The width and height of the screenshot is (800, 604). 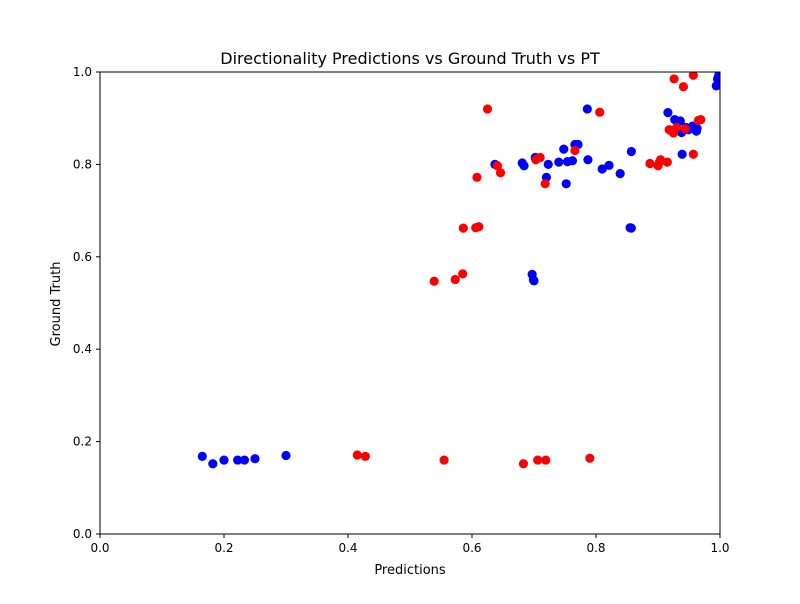 I want to click on y-tick-label: 0.2, so click(x=82, y=442).